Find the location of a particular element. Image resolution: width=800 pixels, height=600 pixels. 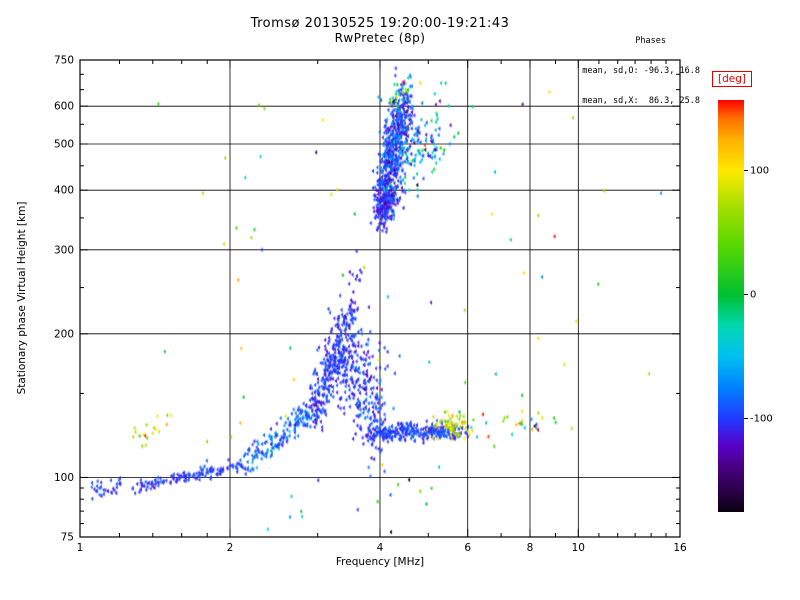

y-tick-label: 300 is located at coordinates (64, 250).